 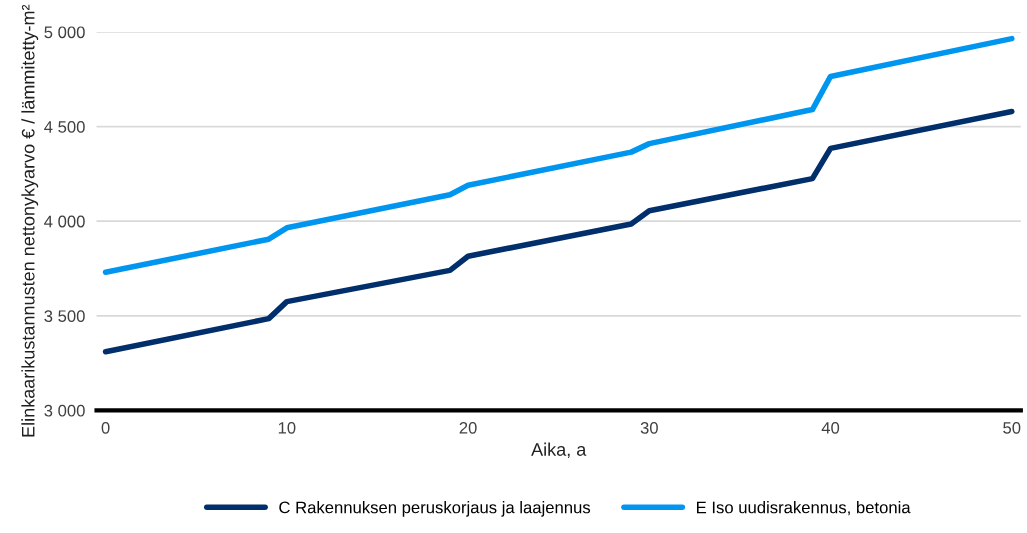 What do you see at coordinates (287, 427) in the screenshot?
I see `x-tick-label: 10` at bounding box center [287, 427].